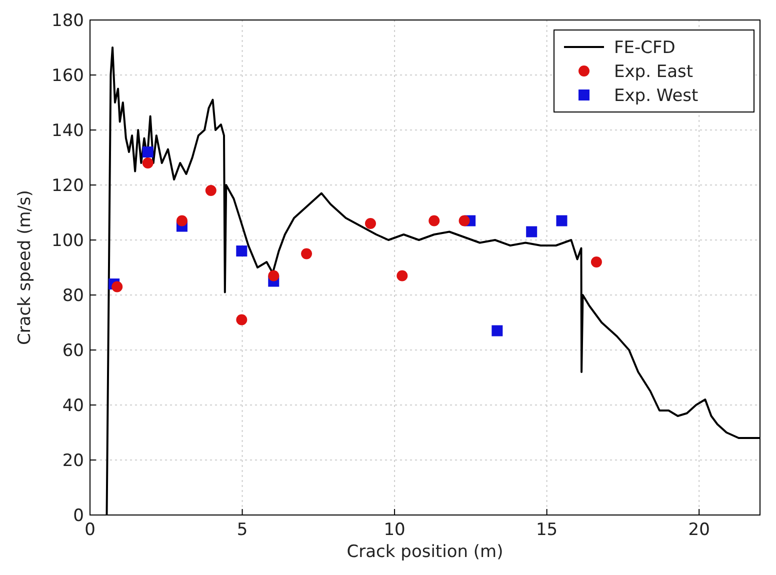  I want to click on y-tick-label: 140, so click(68, 131).